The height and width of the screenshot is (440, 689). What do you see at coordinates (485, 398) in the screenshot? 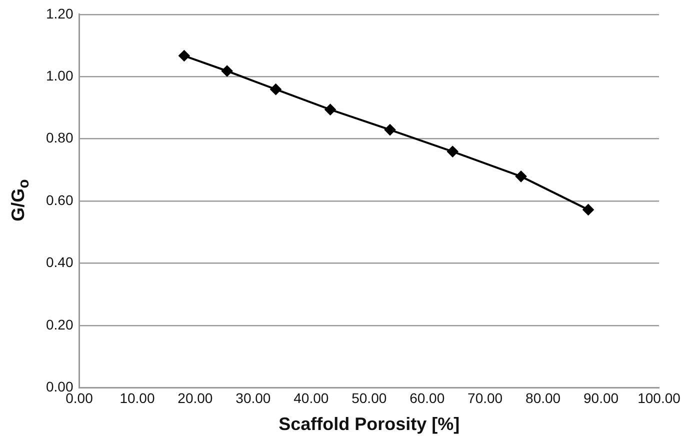
I see `x-tick-label: 70.00` at bounding box center [485, 398].